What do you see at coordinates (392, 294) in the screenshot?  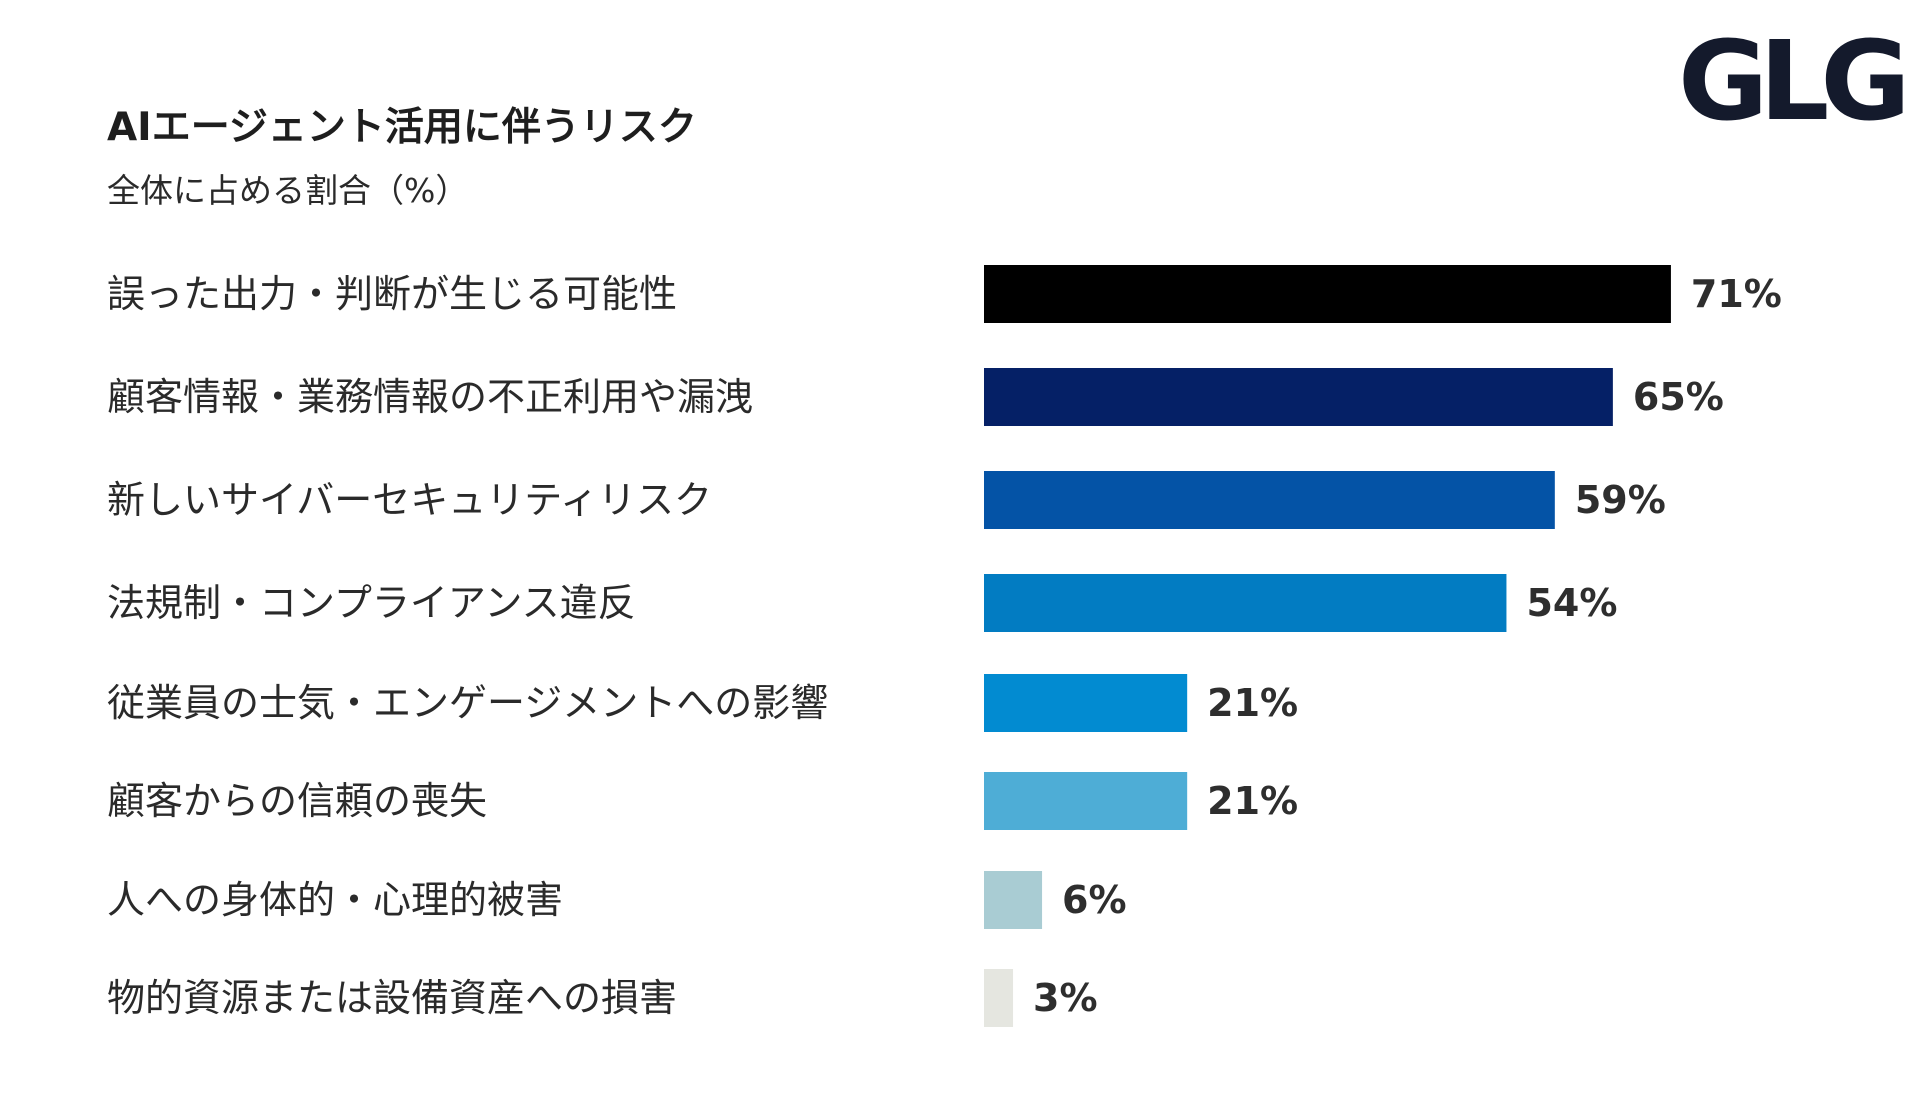 I see `category-label: 誤った出力・判断が生じる可能性` at bounding box center [392, 294].